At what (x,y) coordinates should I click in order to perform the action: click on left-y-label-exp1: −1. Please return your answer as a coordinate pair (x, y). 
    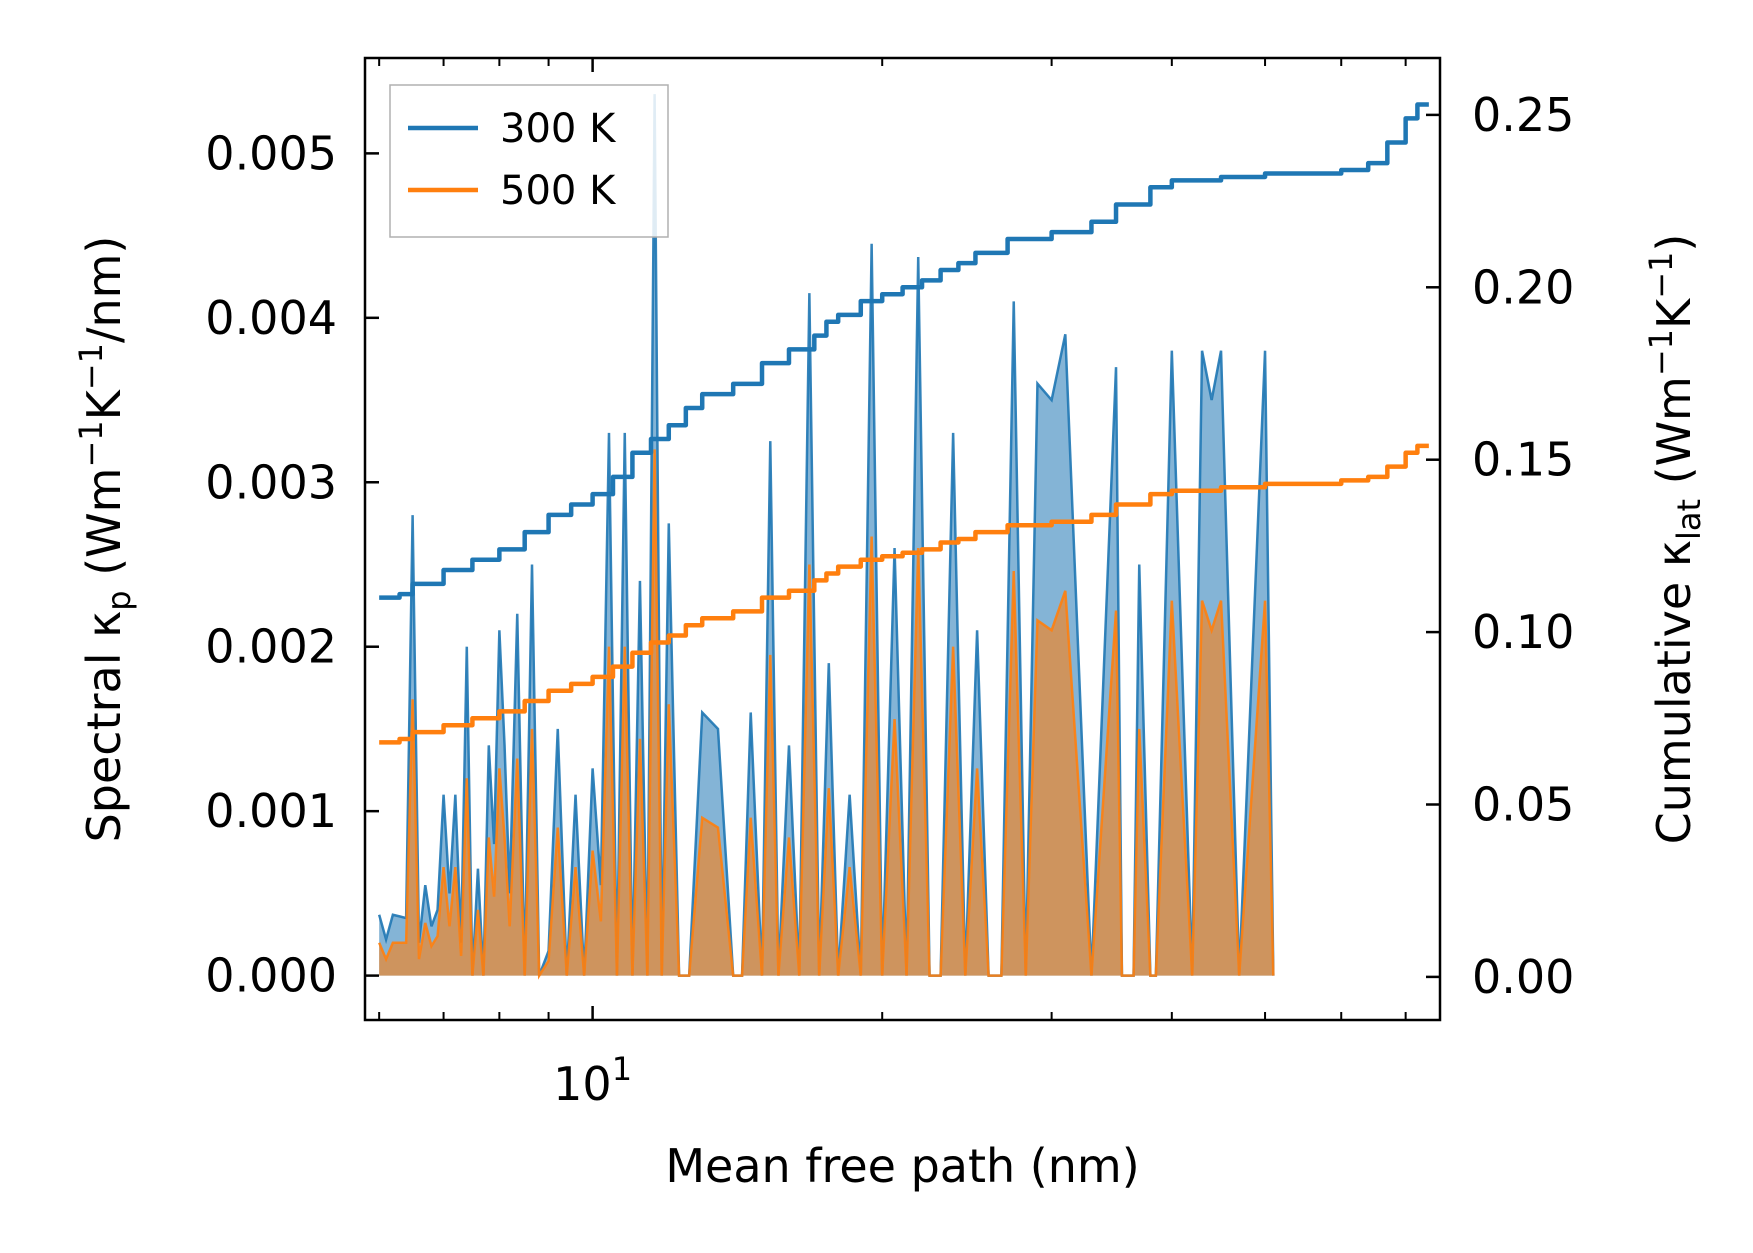
    Looking at the image, I should click on (91, 443).